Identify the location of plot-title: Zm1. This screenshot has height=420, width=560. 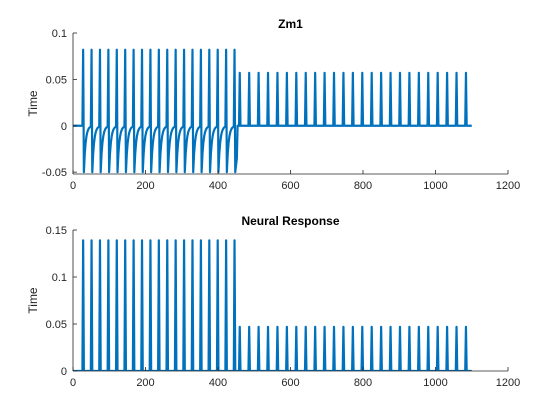
(290, 24).